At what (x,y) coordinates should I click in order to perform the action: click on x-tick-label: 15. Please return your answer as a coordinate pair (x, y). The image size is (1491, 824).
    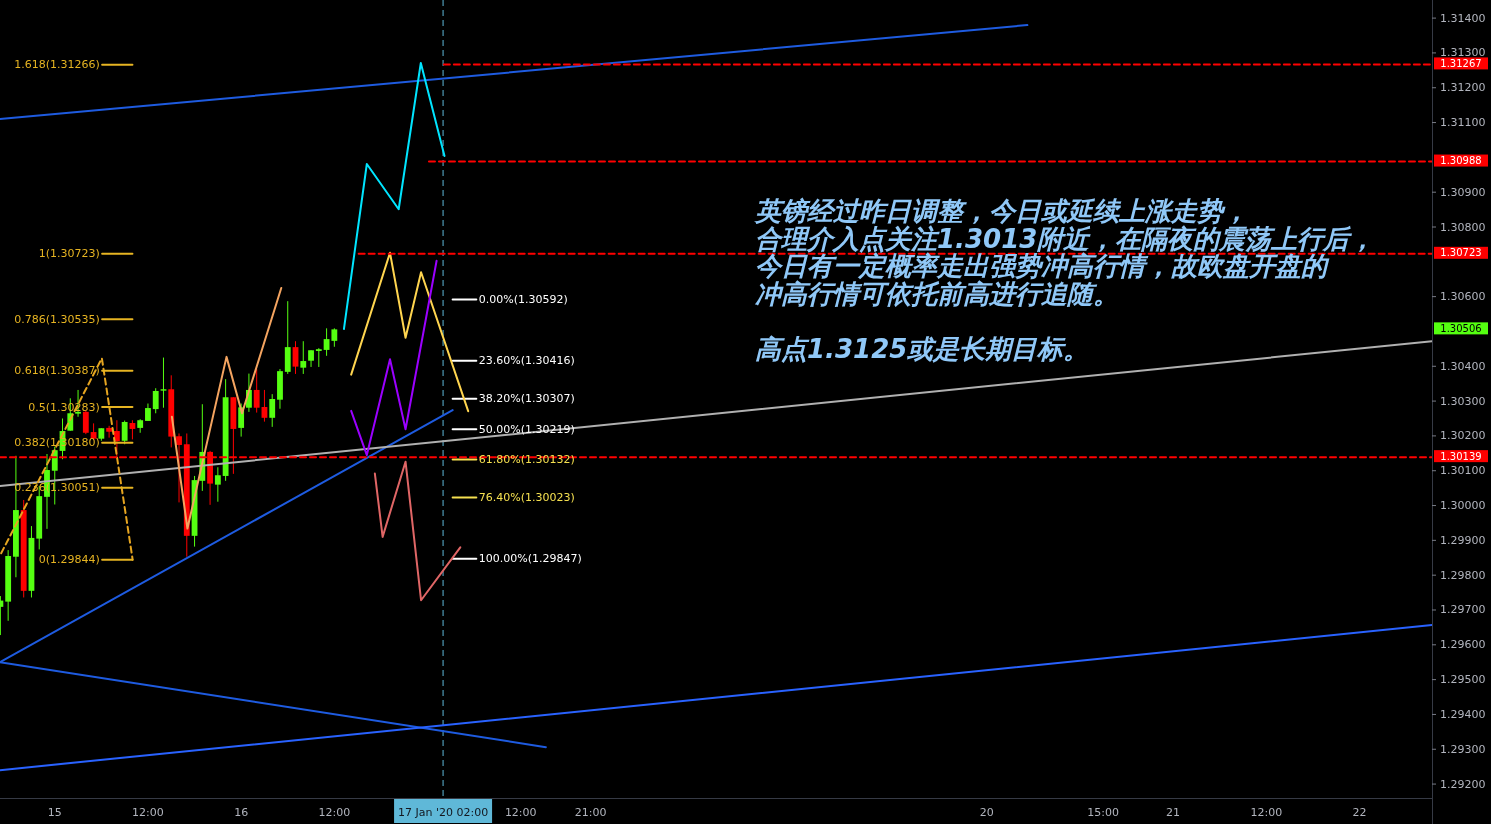
    Looking at the image, I should click on (54, 812).